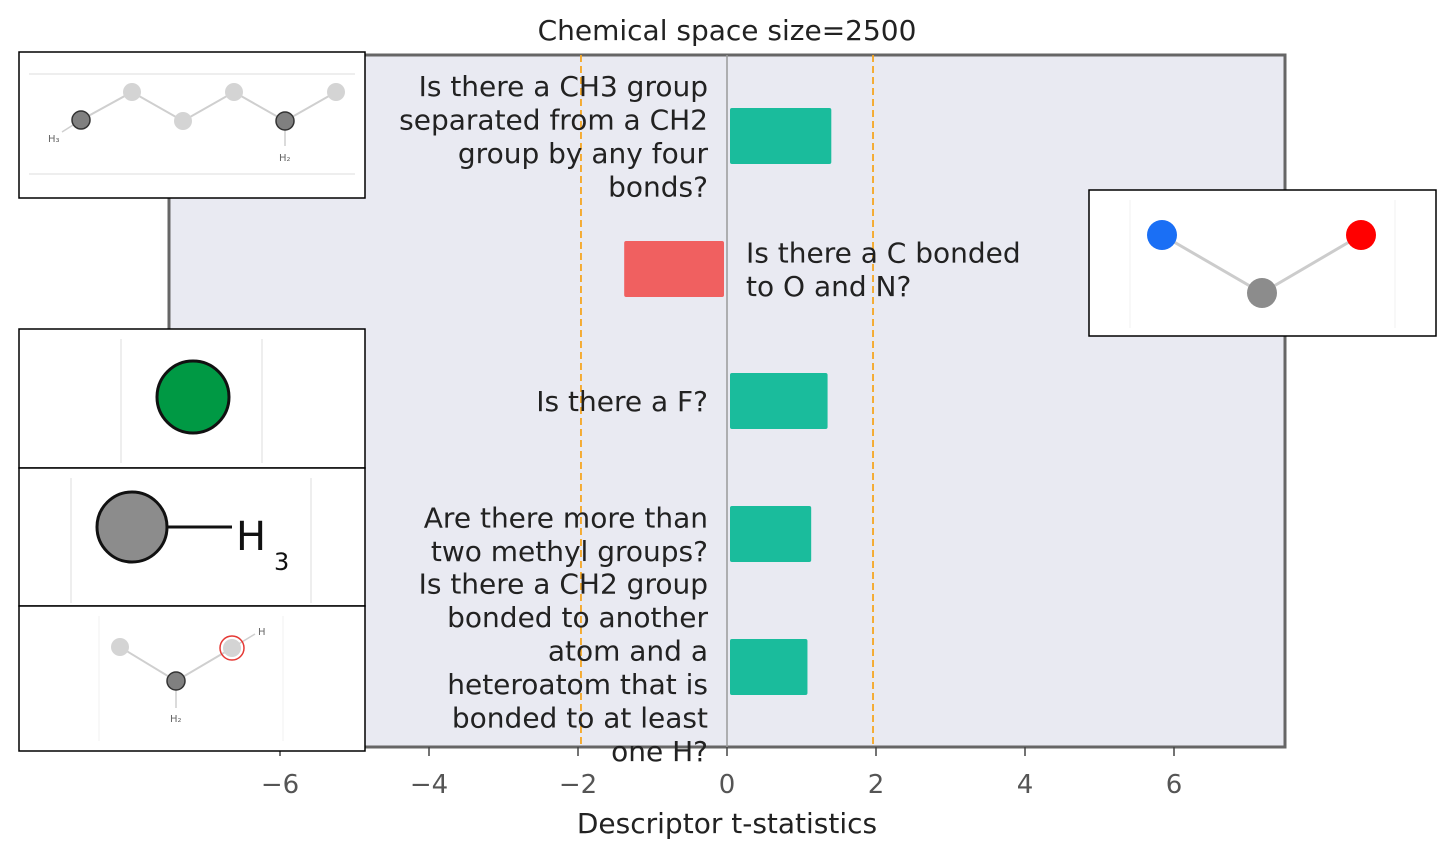 This screenshot has width=1454, height=862. Describe the element at coordinates (658, 186) in the screenshot. I see `category-label-1-line-4: bonds?` at that location.